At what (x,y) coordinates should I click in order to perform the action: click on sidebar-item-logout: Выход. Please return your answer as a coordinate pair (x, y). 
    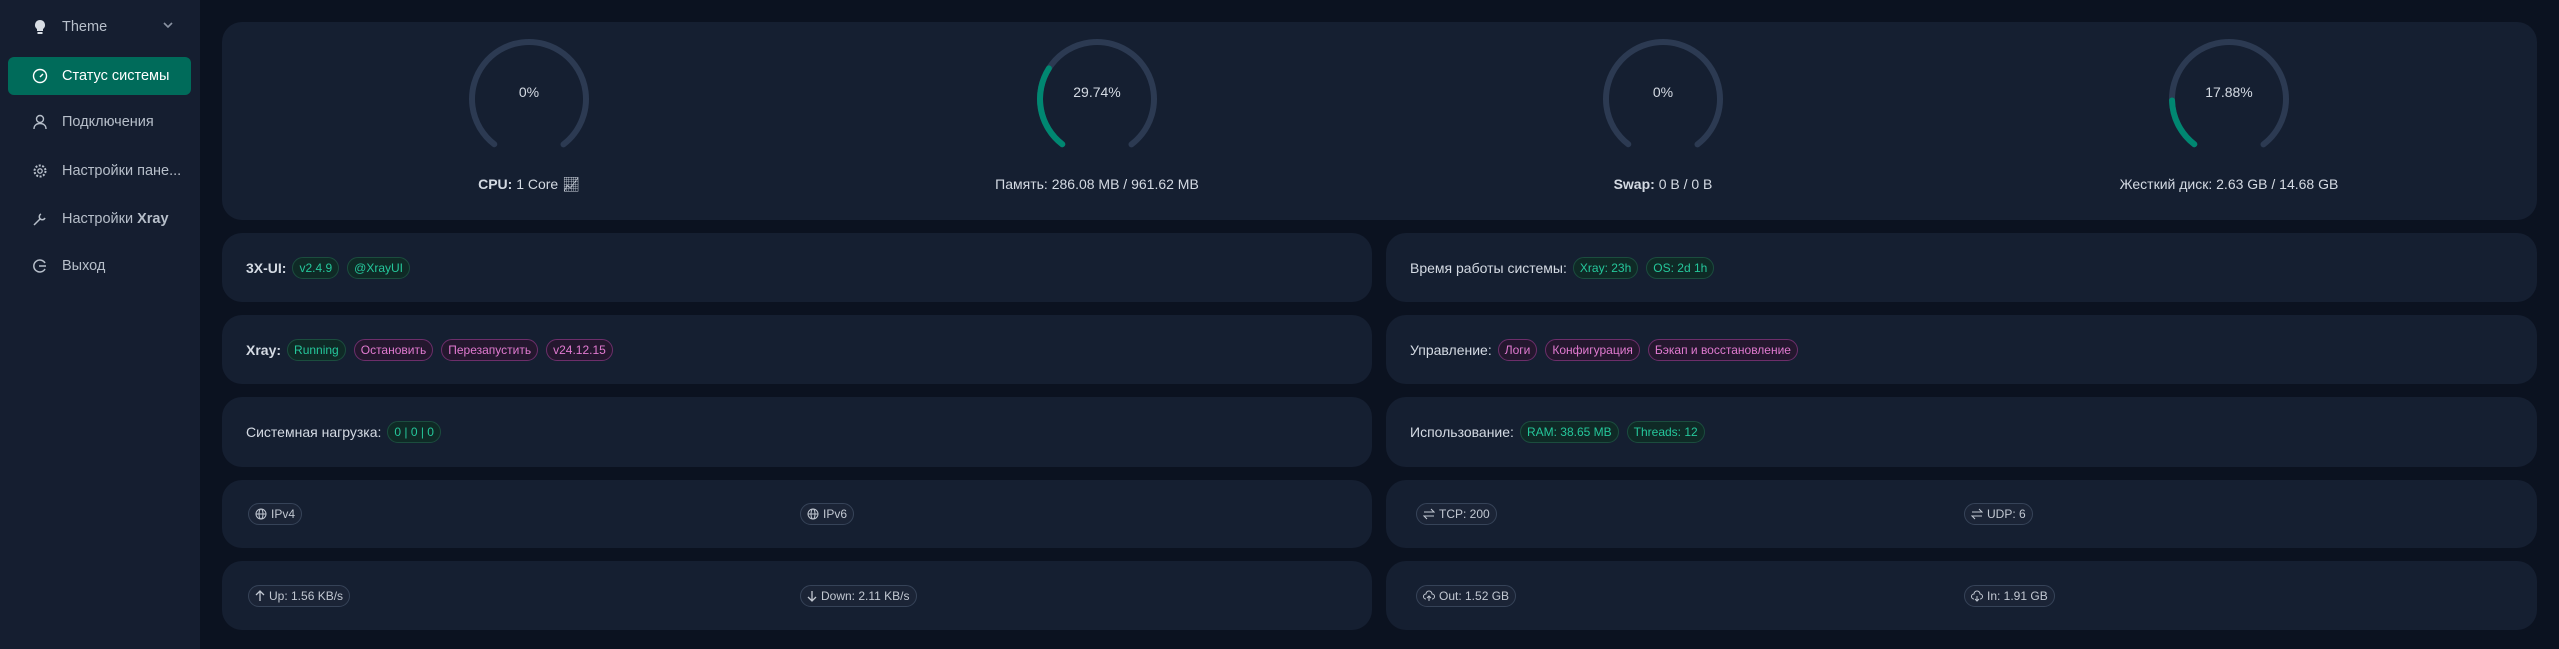
    Looking at the image, I should click on (99, 266).